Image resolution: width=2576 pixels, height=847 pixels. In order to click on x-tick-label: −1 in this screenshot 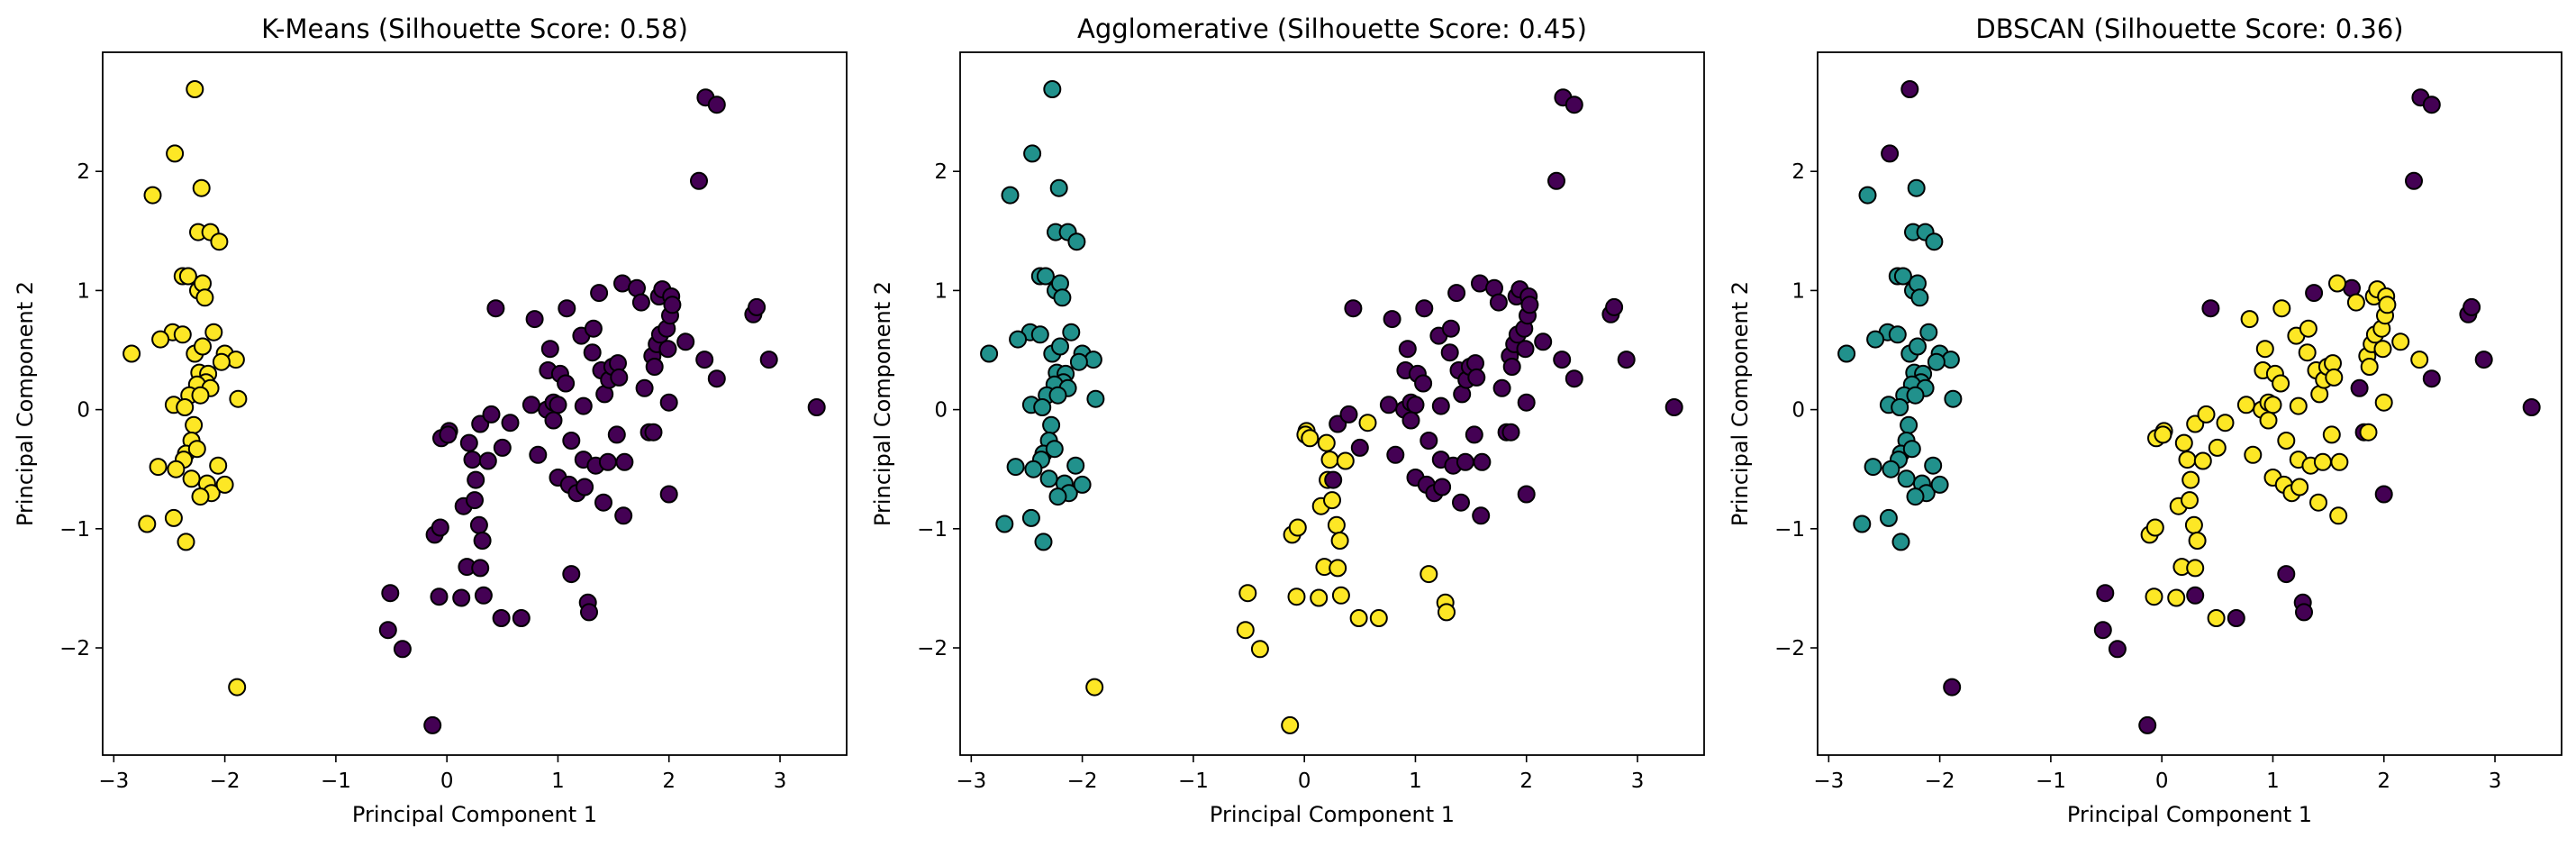, I will do `click(2051, 782)`.